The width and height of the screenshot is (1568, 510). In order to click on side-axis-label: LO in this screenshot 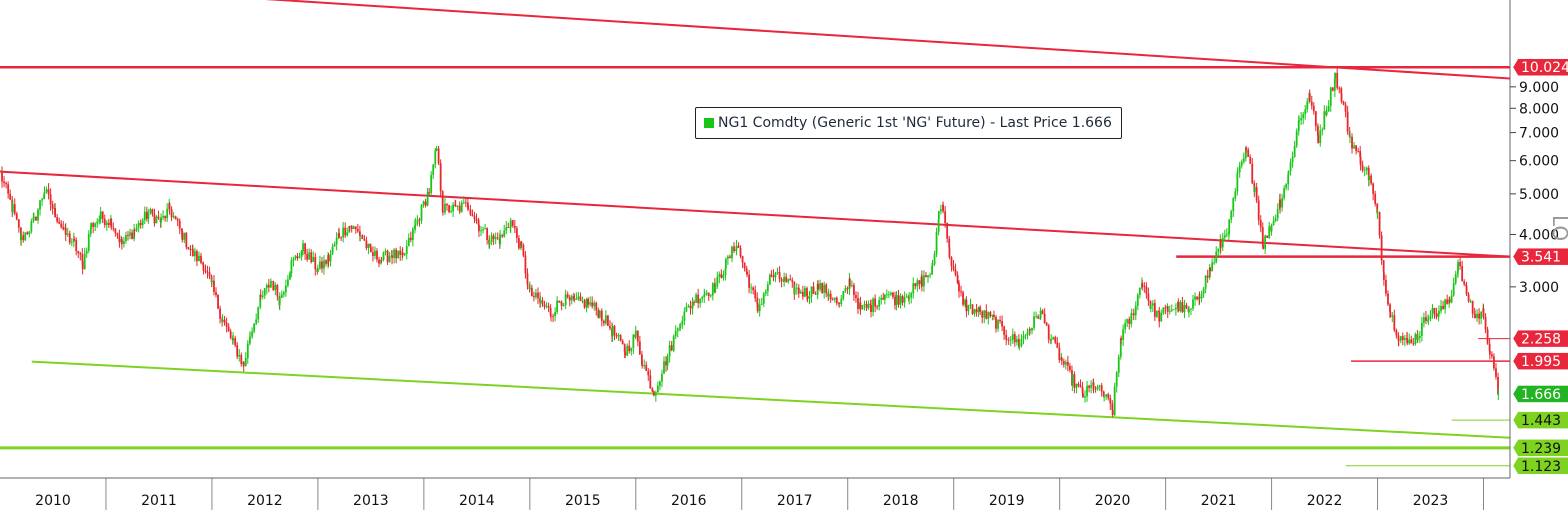, I will do `click(1558, 228)`.